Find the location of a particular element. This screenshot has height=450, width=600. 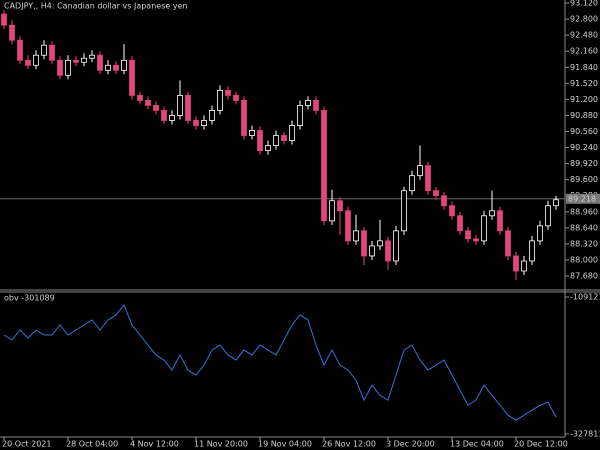

y-tick-label: 89.600 is located at coordinates (584, 179).